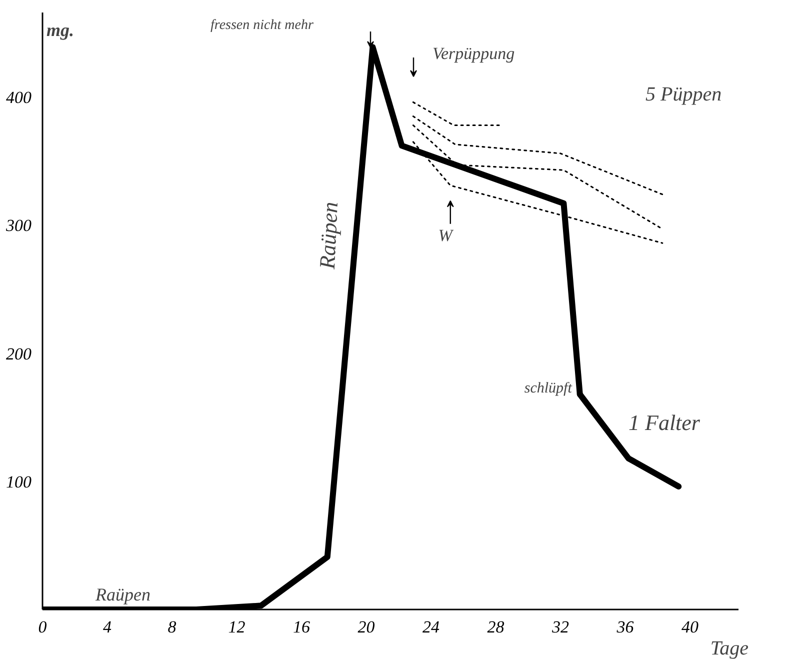 This screenshot has height=659, width=790. I want to click on x-axis-title: Tage, so click(729, 648).